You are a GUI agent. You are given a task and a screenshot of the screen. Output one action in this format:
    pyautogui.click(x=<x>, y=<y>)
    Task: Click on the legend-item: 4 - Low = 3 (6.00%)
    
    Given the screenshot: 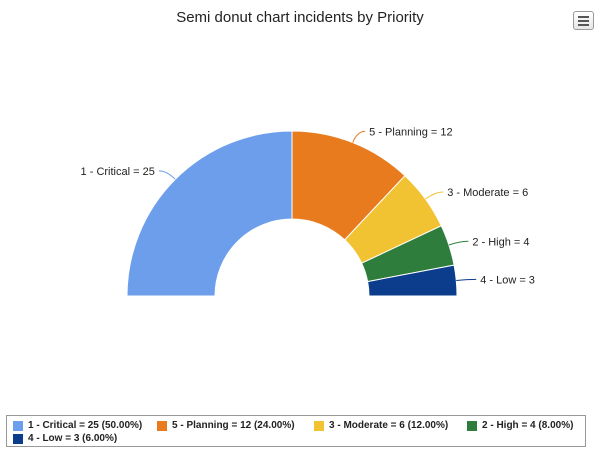 What is the action you would take?
    pyautogui.click(x=65, y=438)
    